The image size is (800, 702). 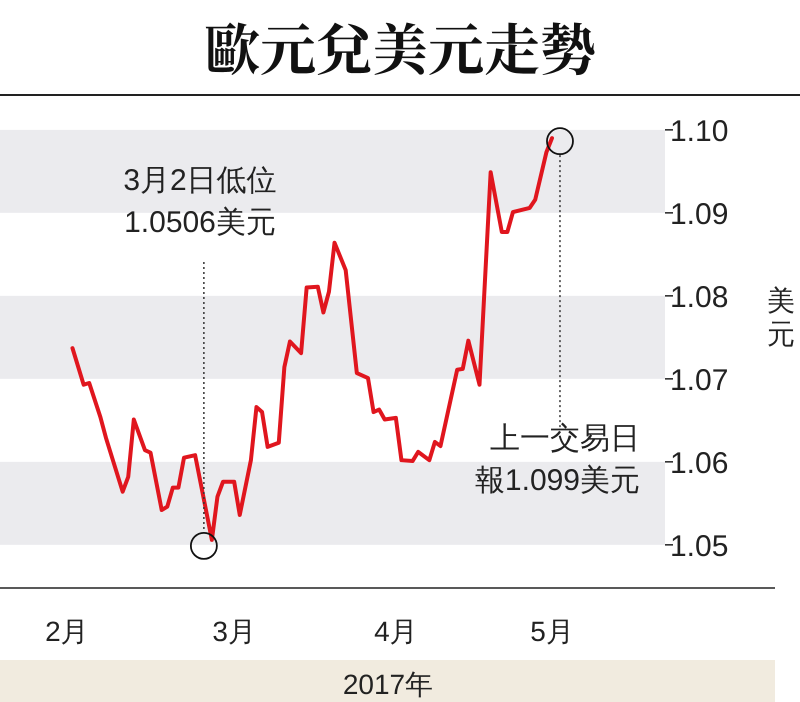 What do you see at coordinates (200, 222) in the screenshot?
I see `annotation: 1.0506美元` at bounding box center [200, 222].